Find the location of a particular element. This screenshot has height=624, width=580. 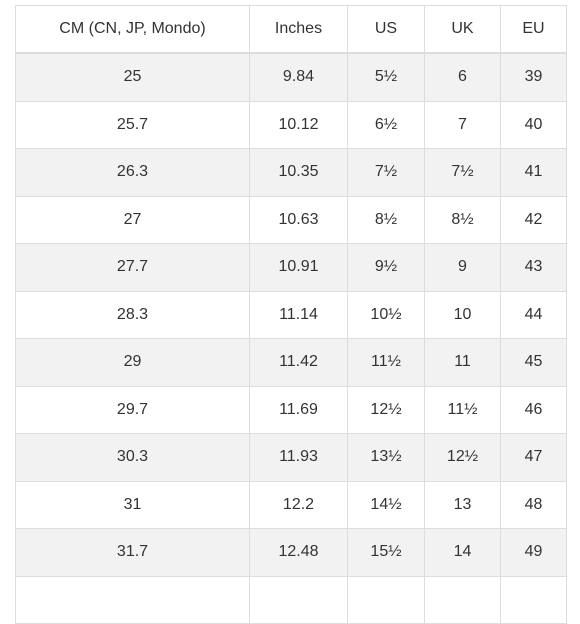

cell-inches: 12.48 is located at coordinates (298, 552).